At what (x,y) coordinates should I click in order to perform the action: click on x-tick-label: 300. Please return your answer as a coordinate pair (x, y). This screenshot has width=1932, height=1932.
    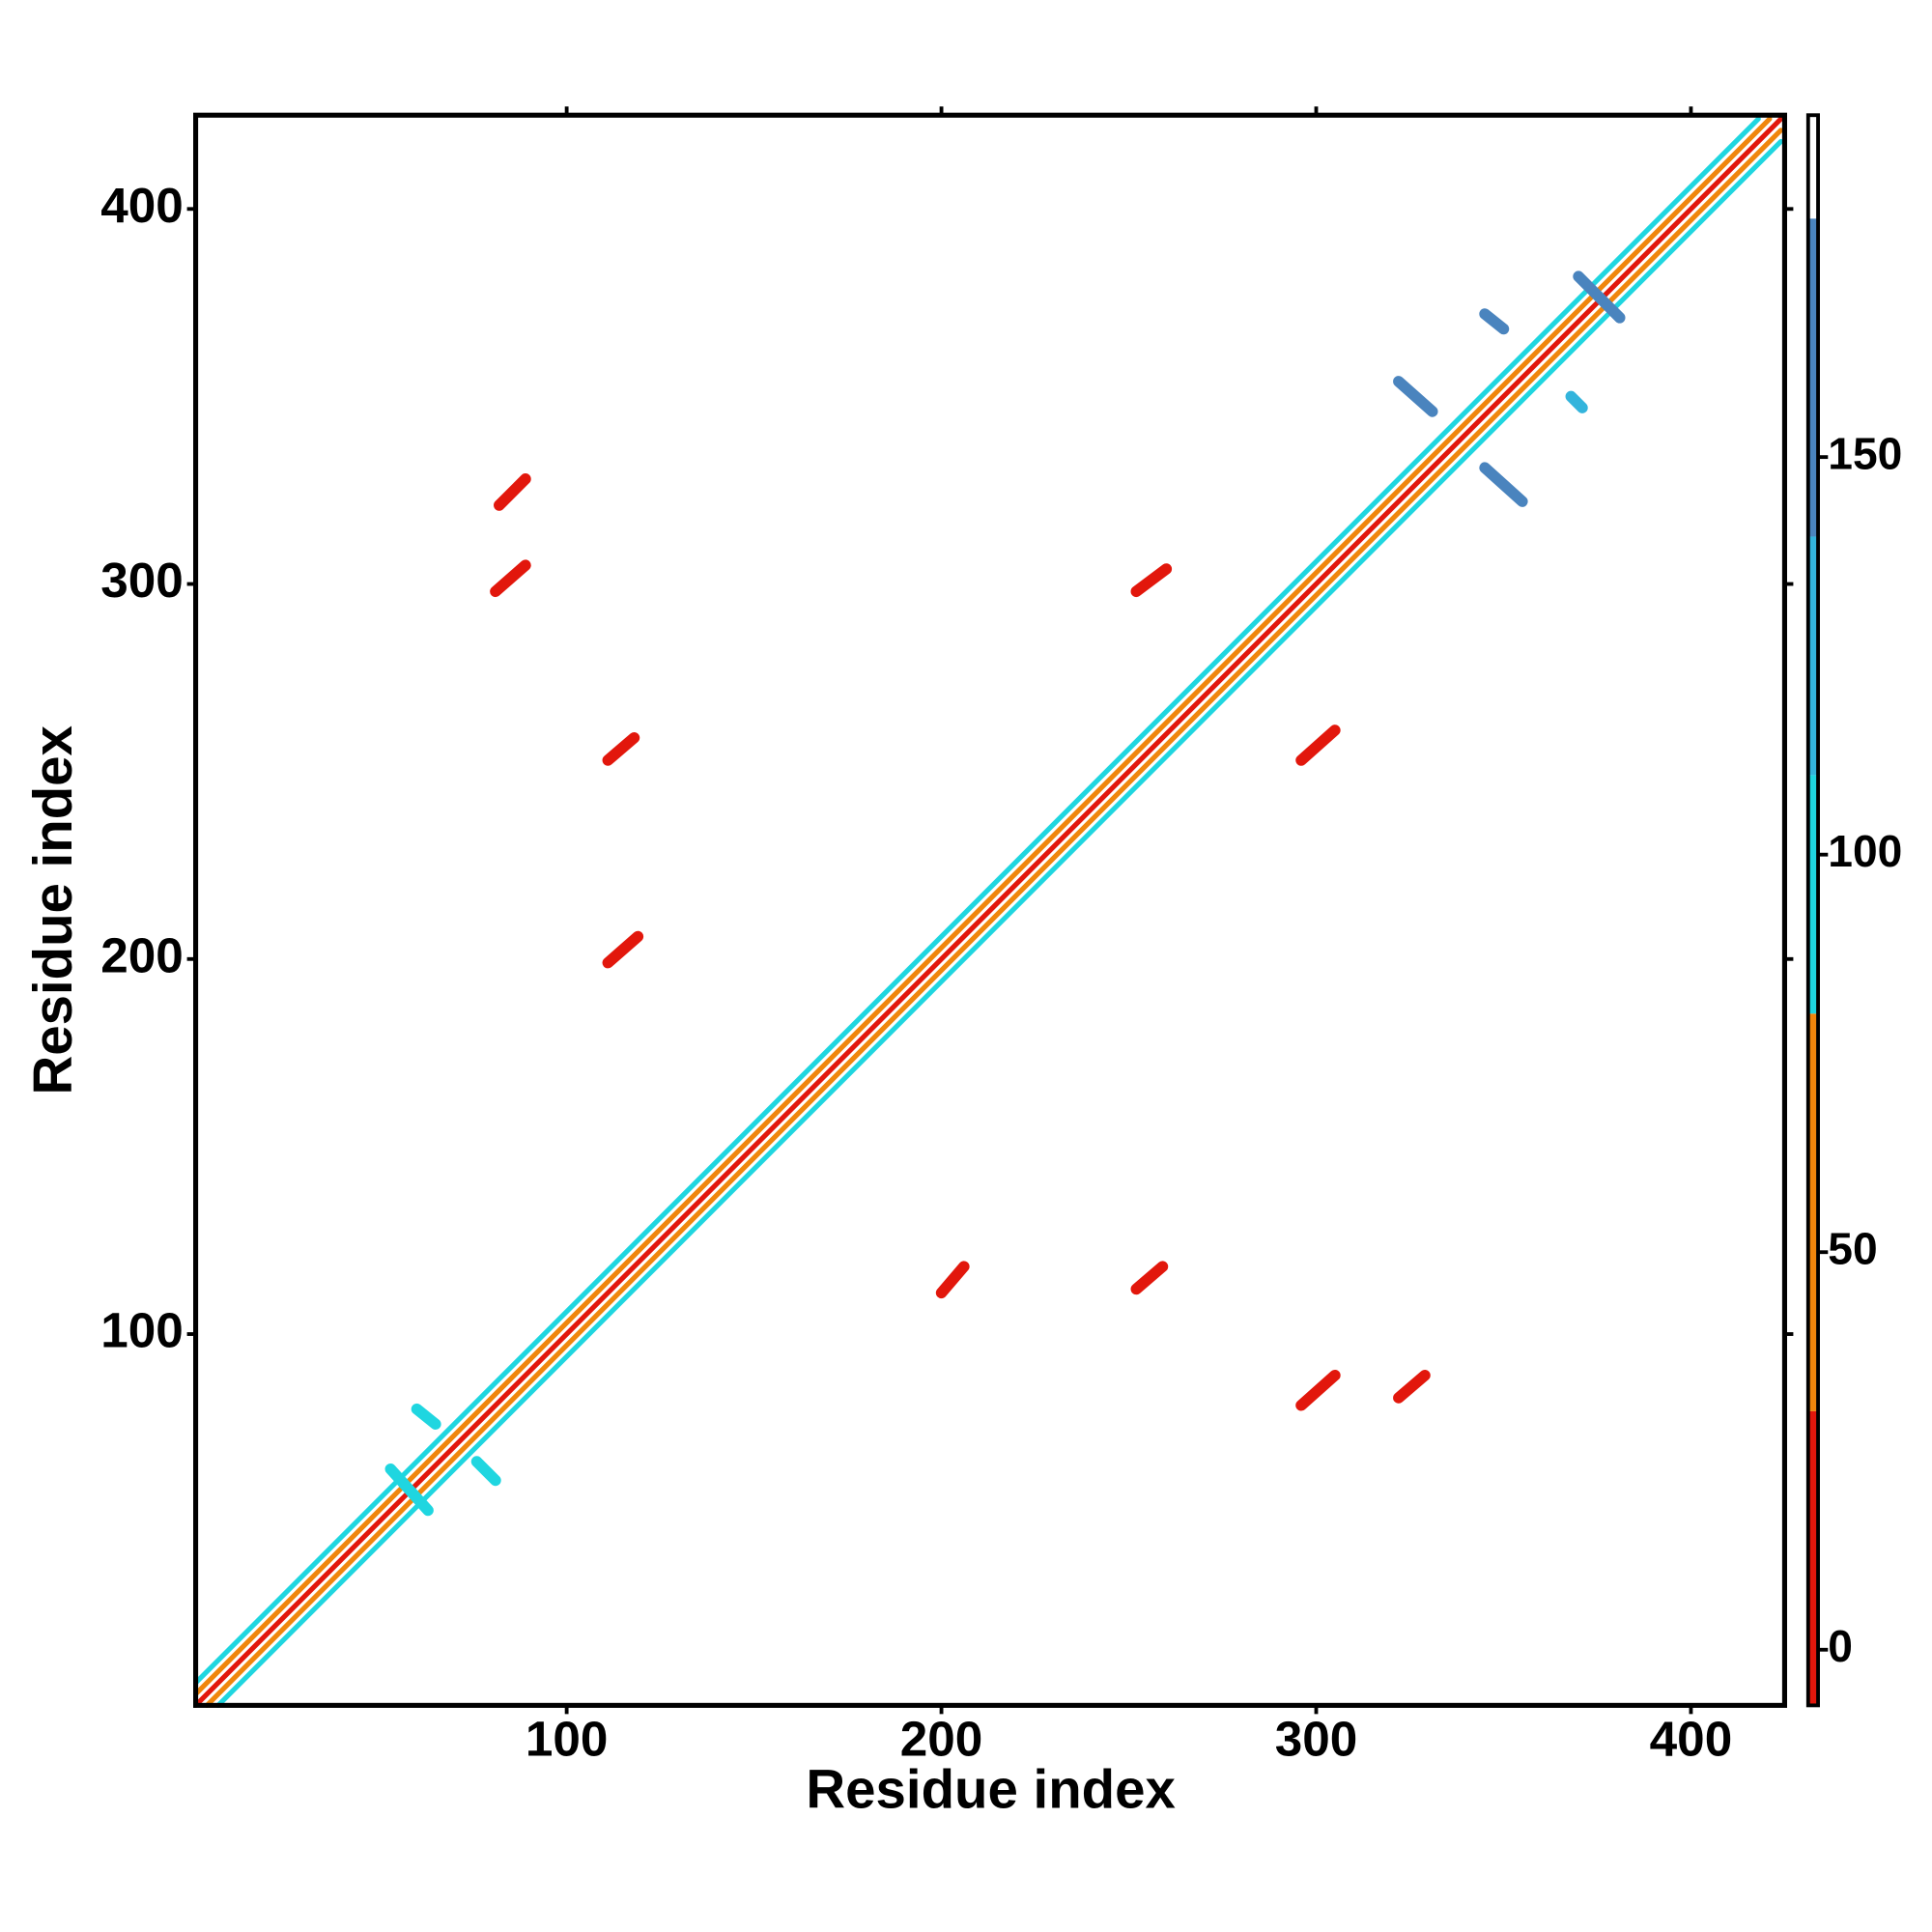
    Looking at the image, I should click on (1316, 1738).